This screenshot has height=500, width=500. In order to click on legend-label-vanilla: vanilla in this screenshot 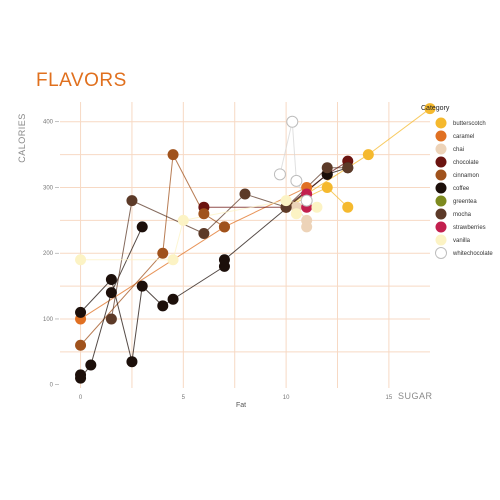, I will do `click(462, 241)`.